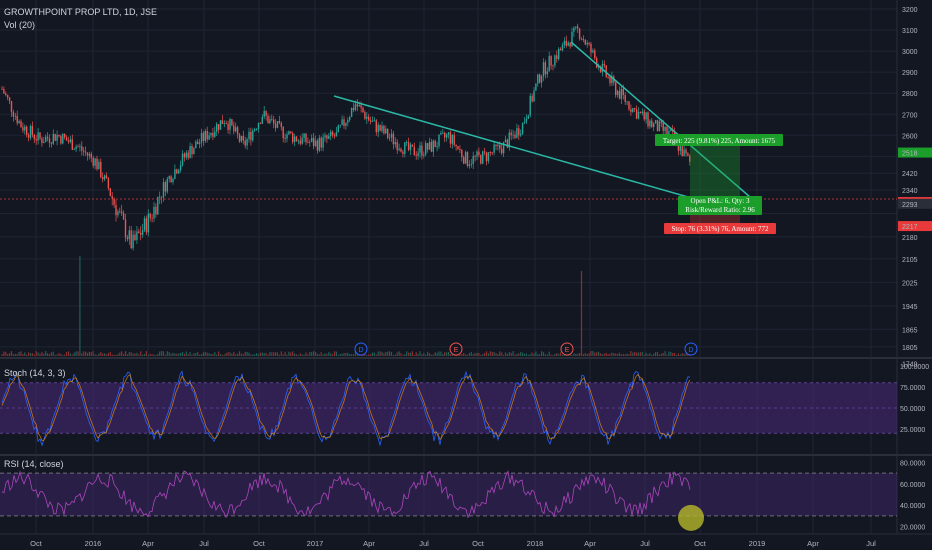 The image size is (932, 550). What do you see at coordinates (35, 373) in the screenshot?
I see `stoch-indicator-label: Stoch (14, 3, 3)` at bounding box center [35, 373].